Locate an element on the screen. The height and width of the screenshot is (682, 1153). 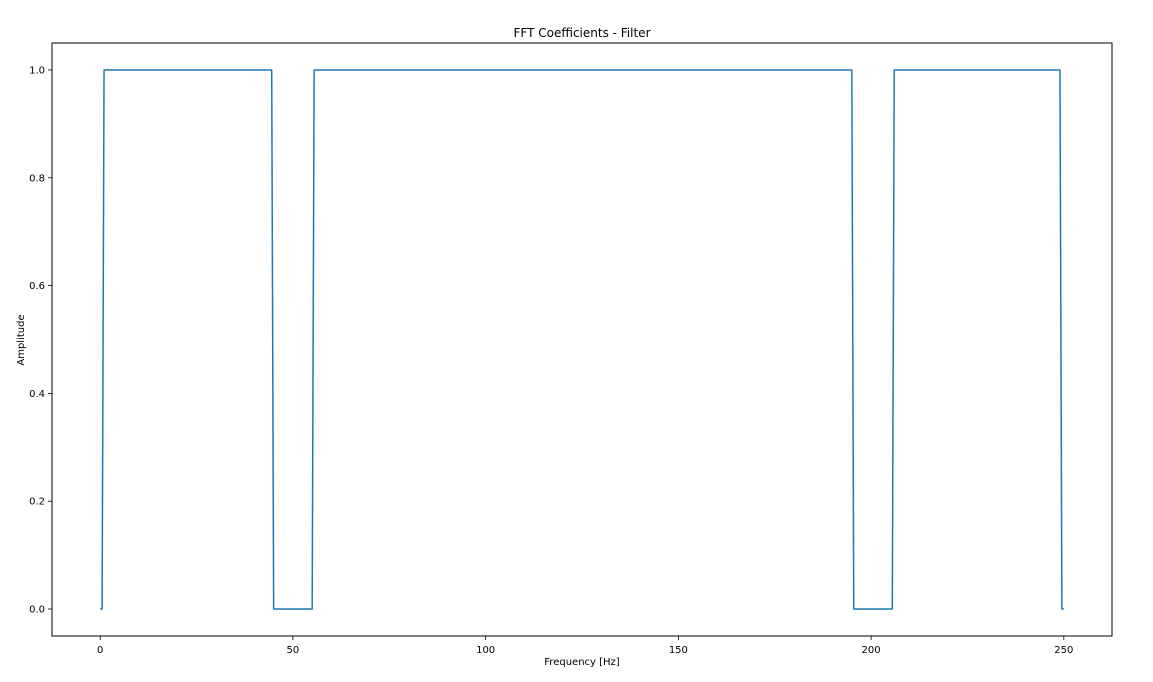
x-tick-label: 200 is located at coordinates (871, 650).